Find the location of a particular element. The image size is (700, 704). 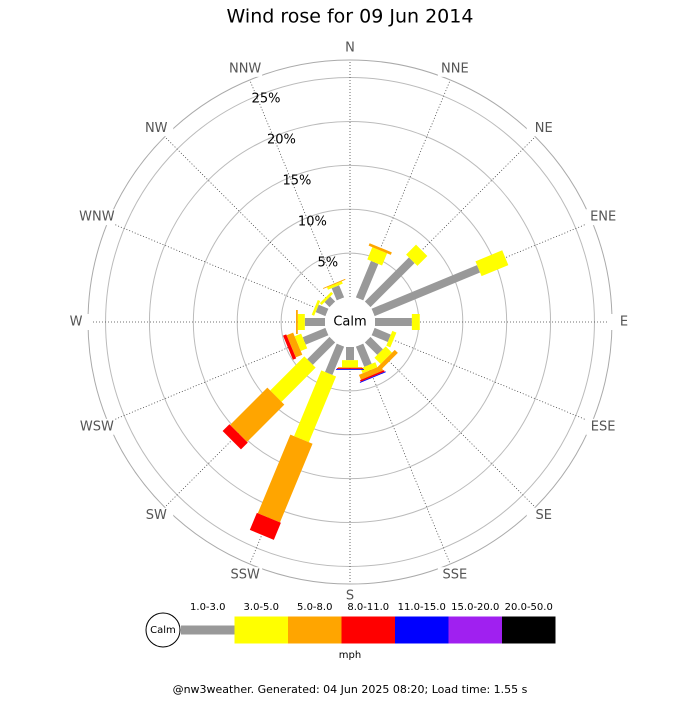

direction-label: NNE is located at coordinates (455, 68).